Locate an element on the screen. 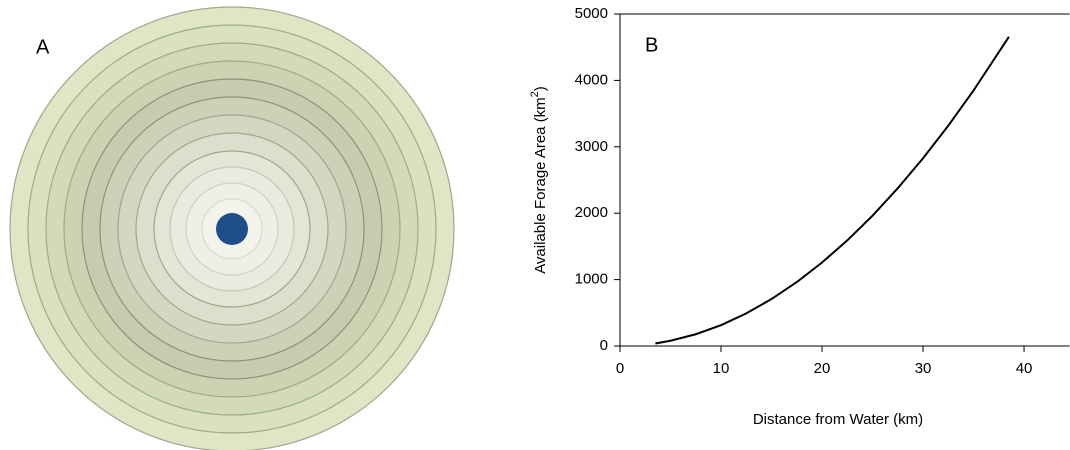 The width and height of the screenshot is (1070, 450). y-tick-label: 4000 is located at coordinates (591, 79).